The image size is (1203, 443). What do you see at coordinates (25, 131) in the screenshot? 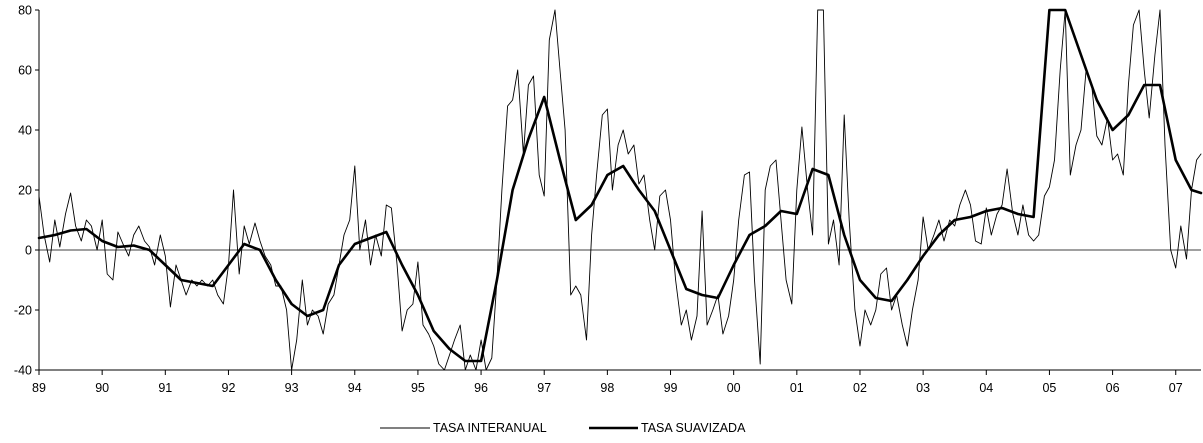
I see `y-tick-label: 40` at bounding box center [25, 131].